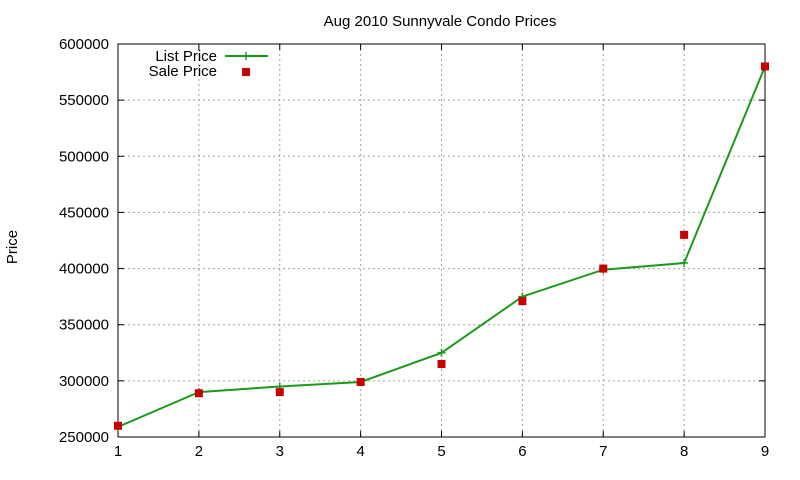  I want to click on legend-label-sale-price: Sale Price, so click(183, 71).